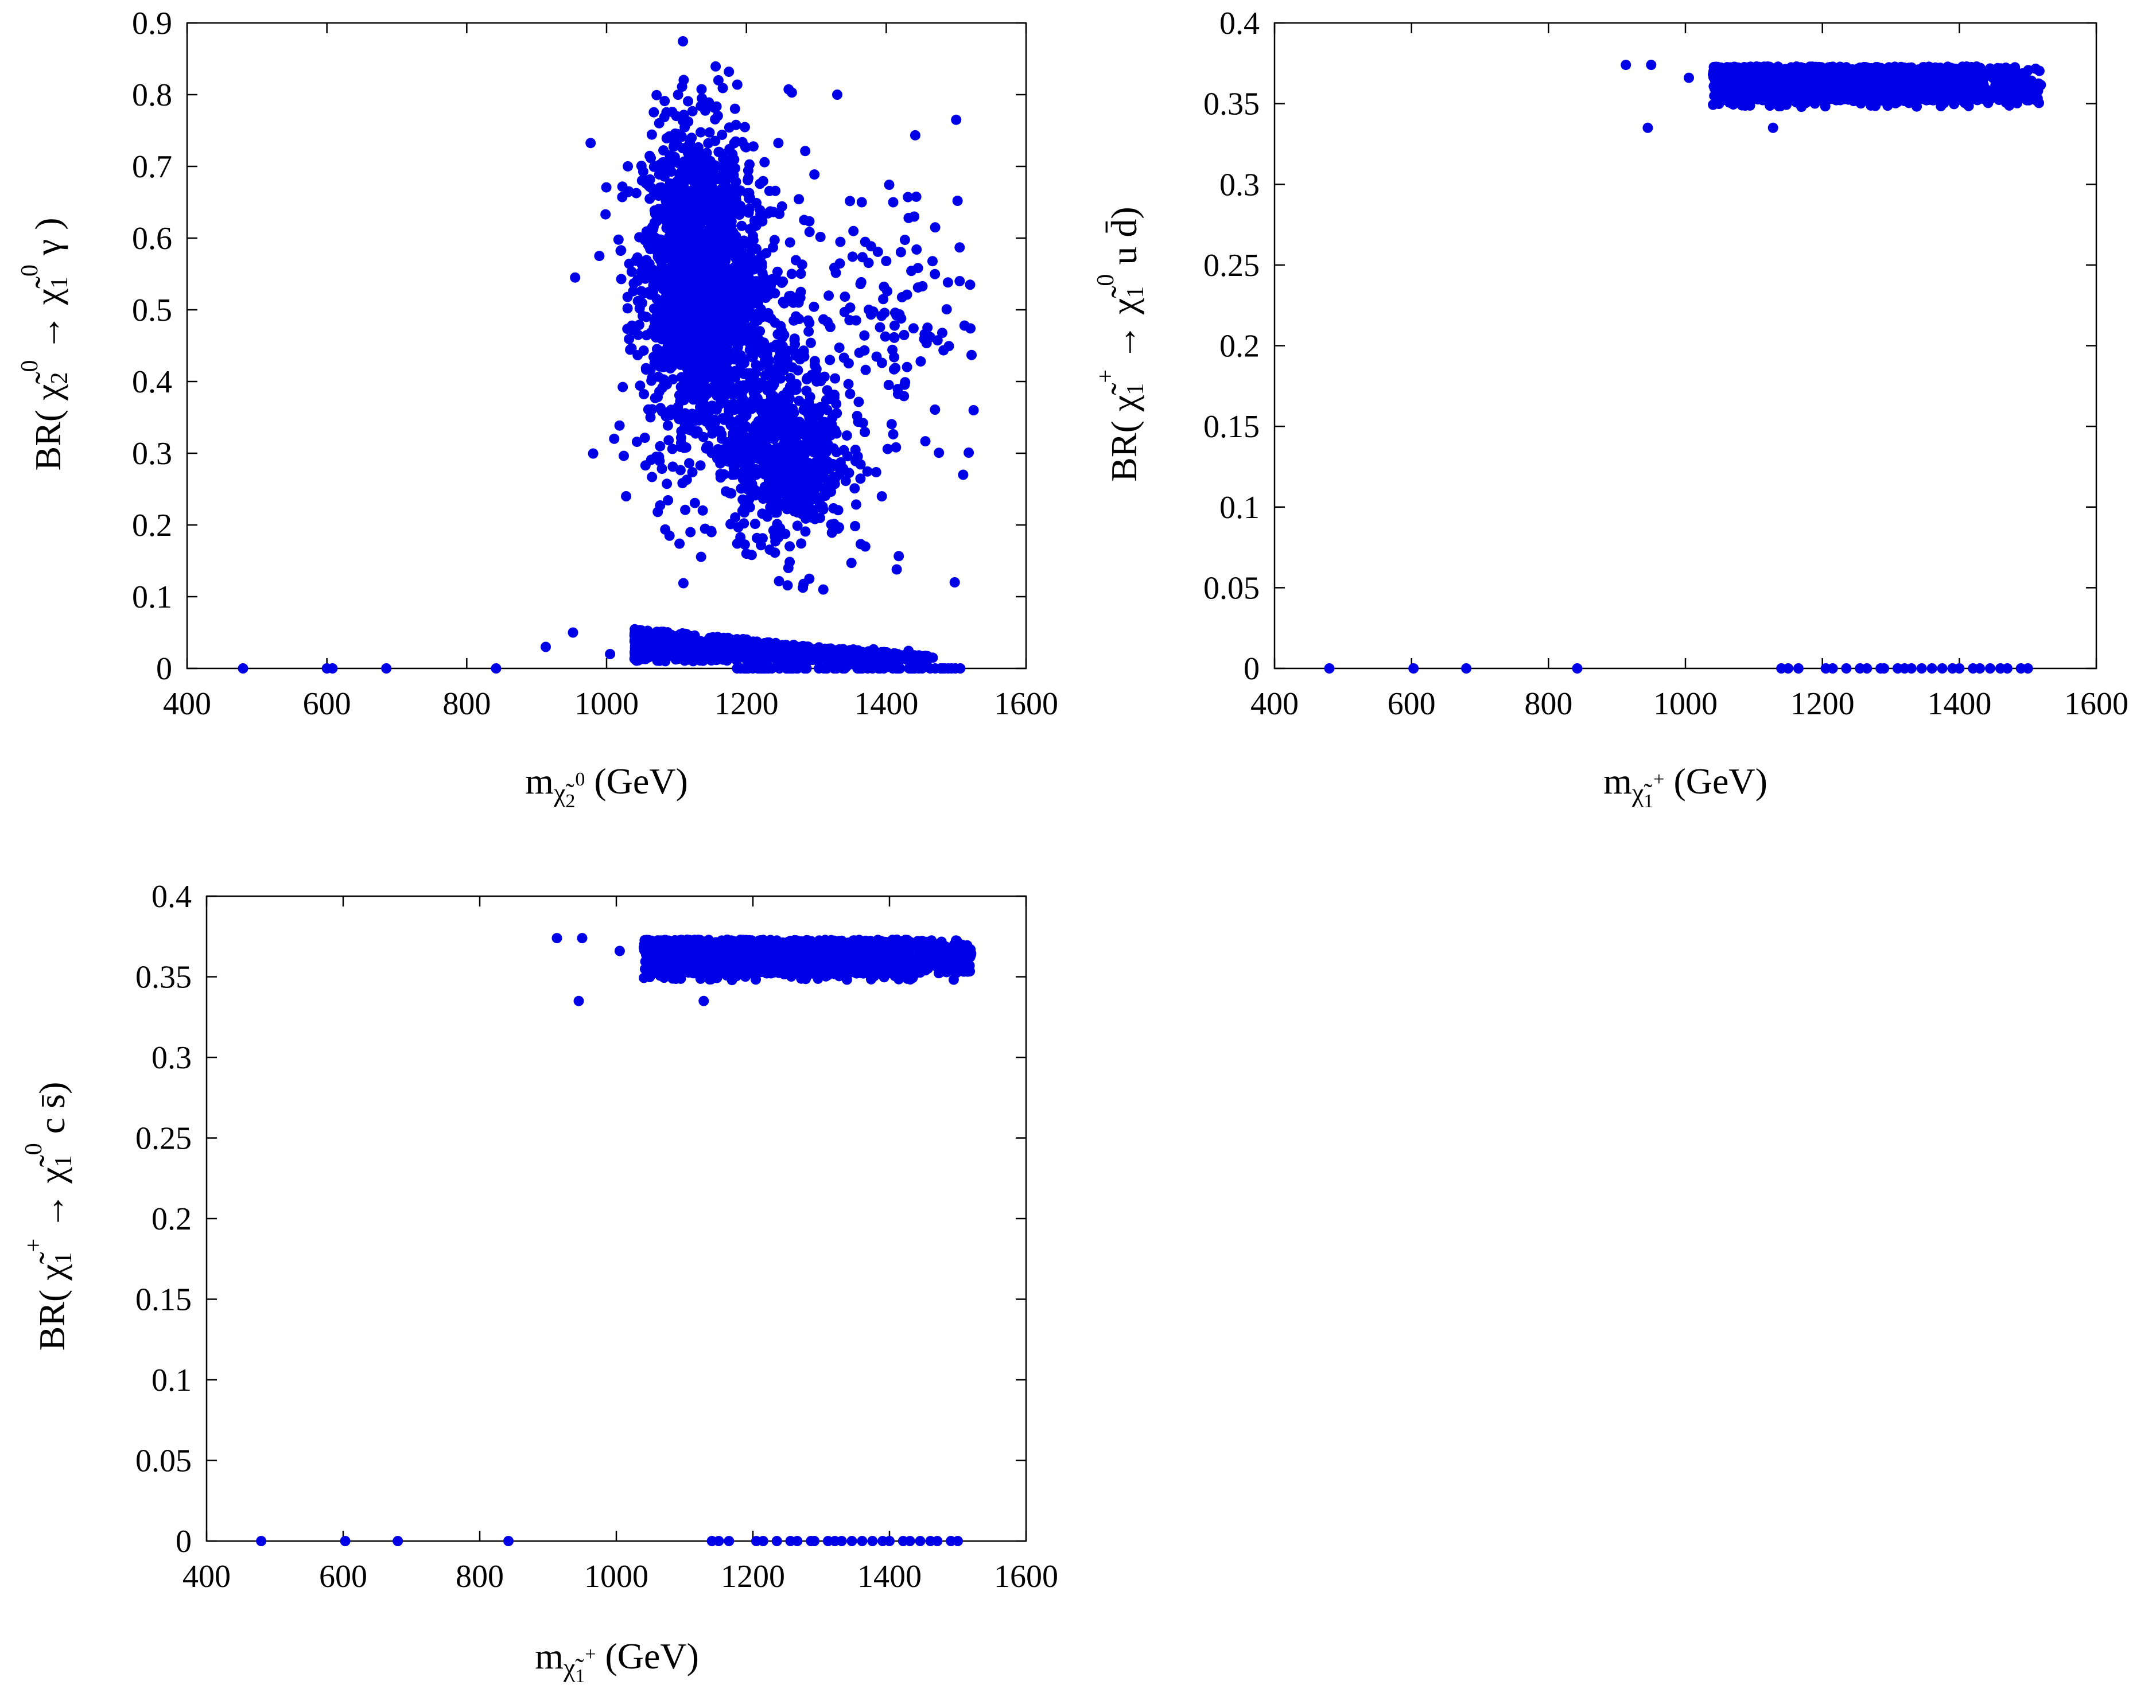 Image resolution: width=2156 pixels, height=1708 pixels. I want to click on y-tick-label: 0.3, so click(152, 454).